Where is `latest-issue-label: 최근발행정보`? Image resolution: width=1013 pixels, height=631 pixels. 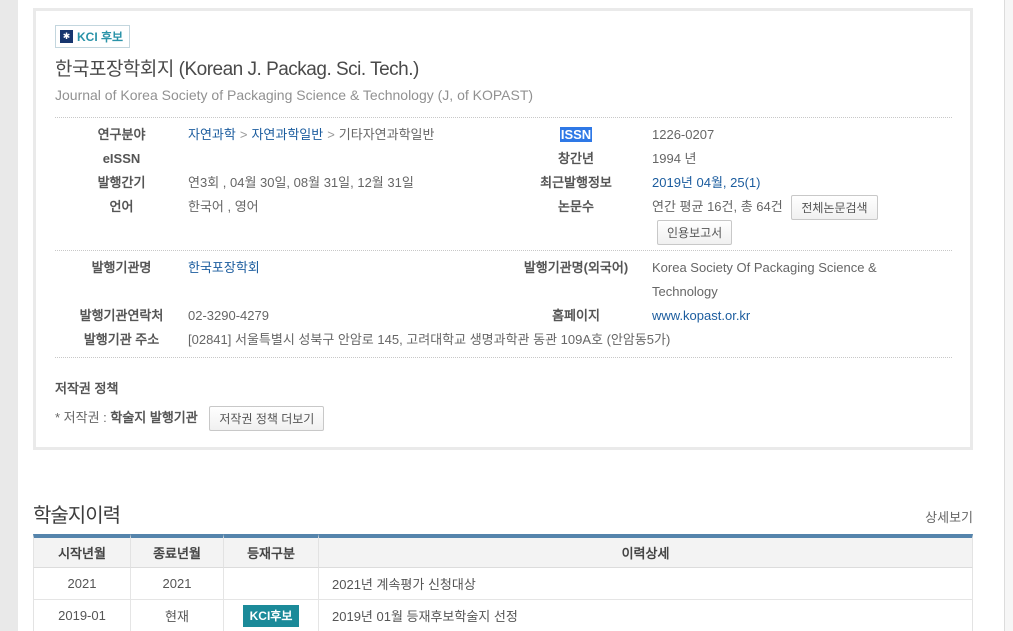 latest-issue-label: 최근발행정보 is located at coordinates (576, 182).